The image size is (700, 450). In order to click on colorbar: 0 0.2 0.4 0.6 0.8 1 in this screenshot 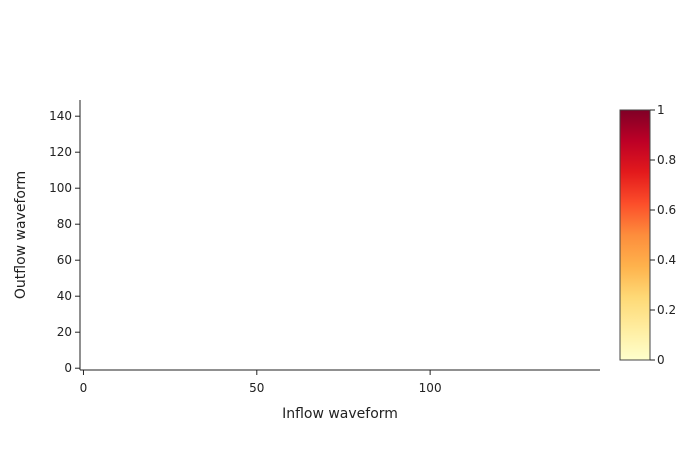, I will do `click(647, 235)`.